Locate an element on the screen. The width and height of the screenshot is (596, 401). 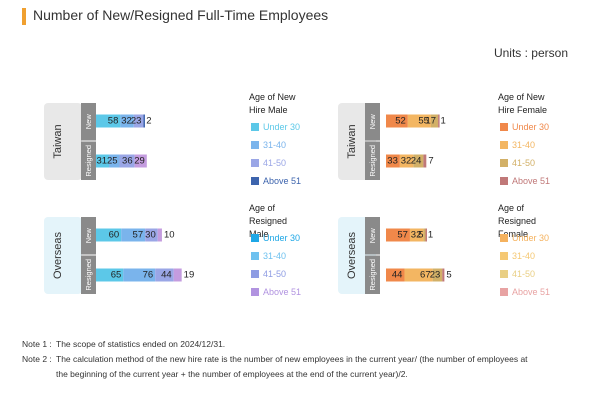
female-bar-label-0-2: 17 is located at coordinates (431, 121).